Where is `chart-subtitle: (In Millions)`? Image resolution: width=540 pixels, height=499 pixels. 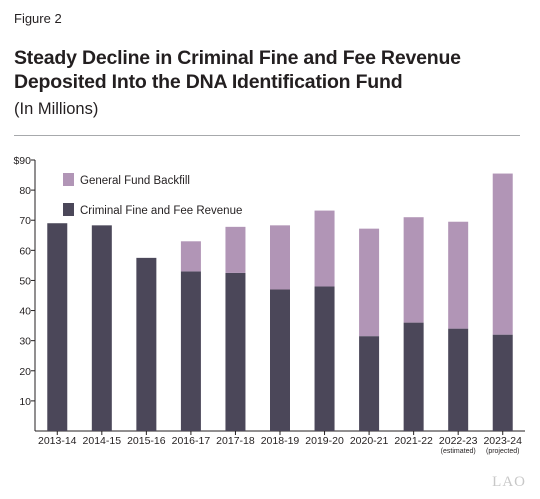 chart-subtitle: (In Millions) is located at coordinates (56, 109).